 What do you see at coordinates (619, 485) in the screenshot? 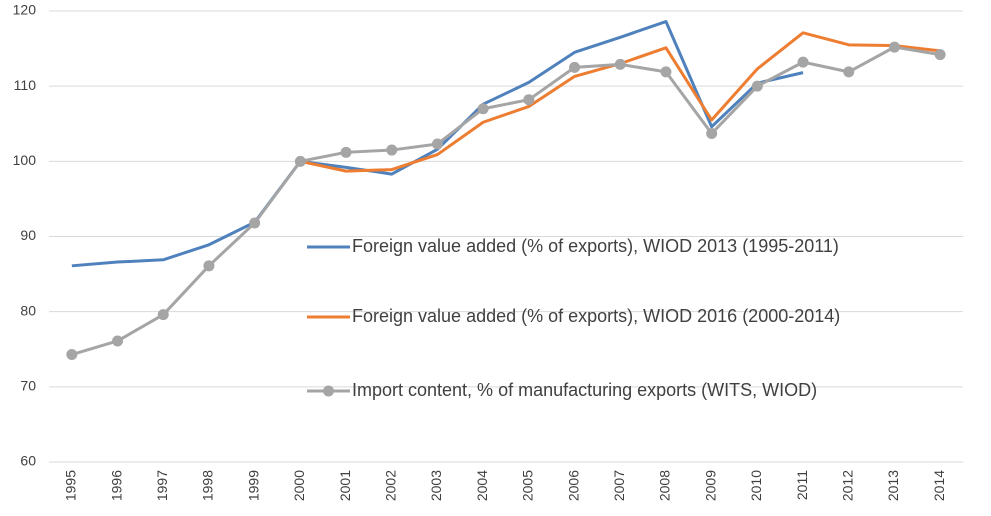
I see `x-tick-label: 2007` at bounding box center [619, 485].